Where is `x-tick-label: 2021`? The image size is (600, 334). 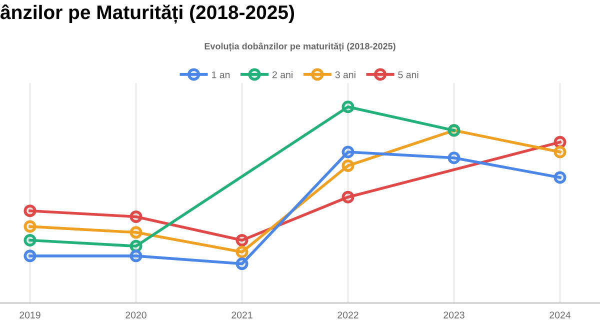
x-tick-label: 2021 is located at coordinates (242, 315).